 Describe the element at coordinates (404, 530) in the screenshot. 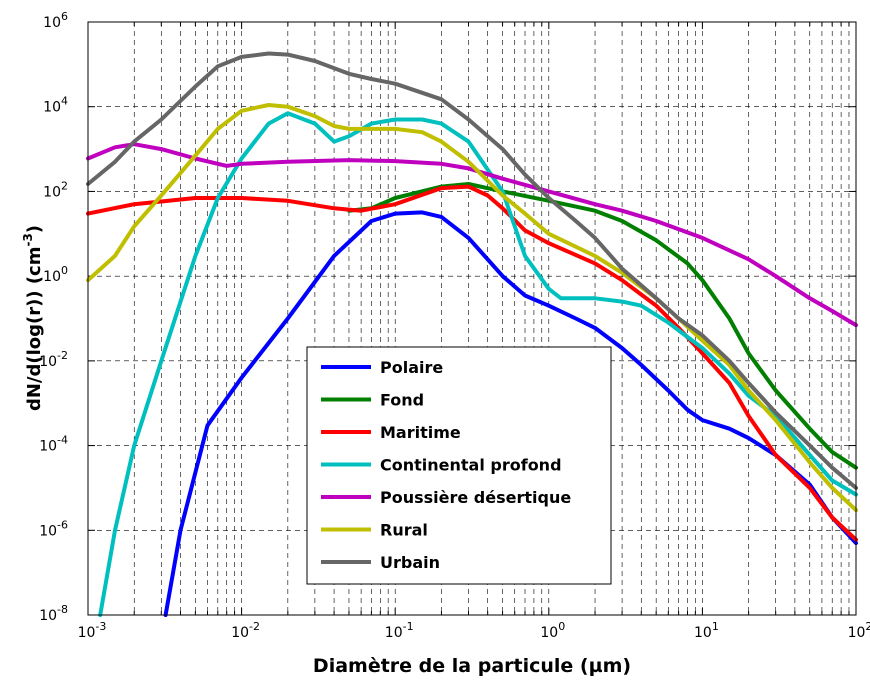

I see `legend-label: Rural` at that location.